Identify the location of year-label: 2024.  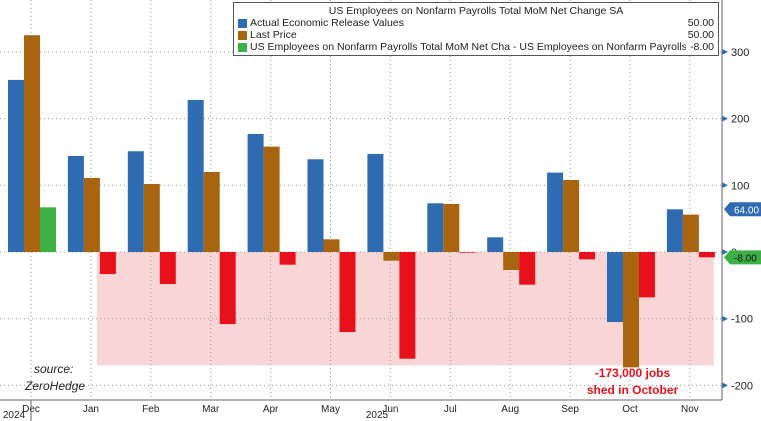
(14, 415).